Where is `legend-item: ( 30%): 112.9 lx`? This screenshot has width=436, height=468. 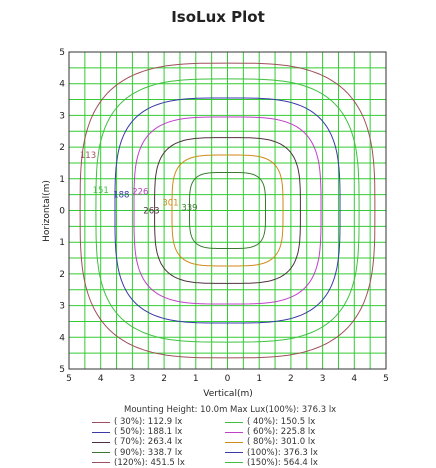
legend-item: ( 30%): 112.9 lx is located at coordinates (137, 422).